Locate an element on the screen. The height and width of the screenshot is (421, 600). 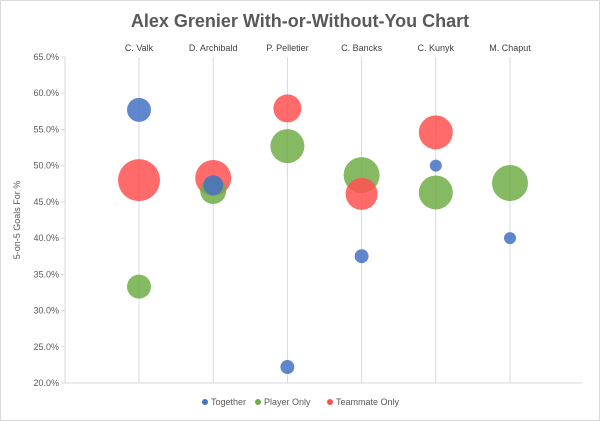
category-label: C. Bancks is located at coordinates (362, 48).